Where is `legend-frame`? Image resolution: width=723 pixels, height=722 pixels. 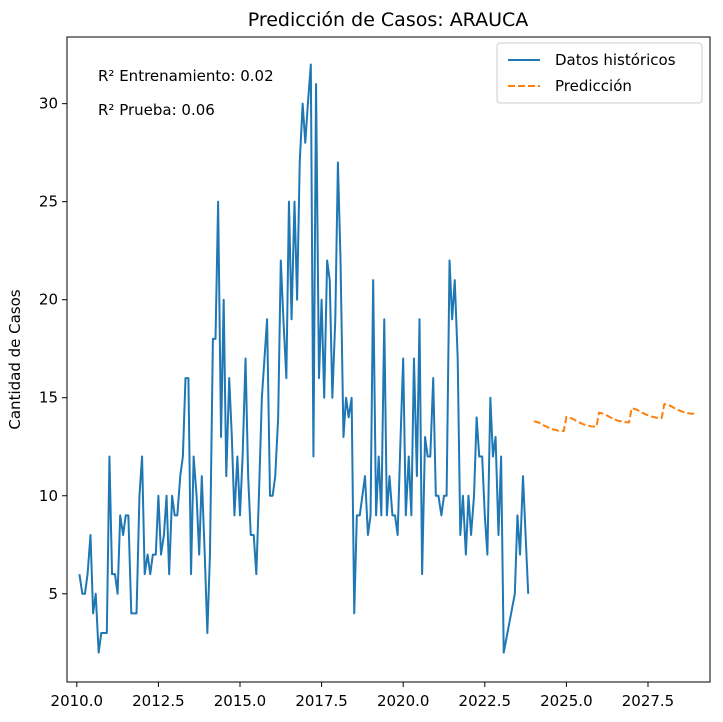
legend-frame is located at coordinates (599, 73).